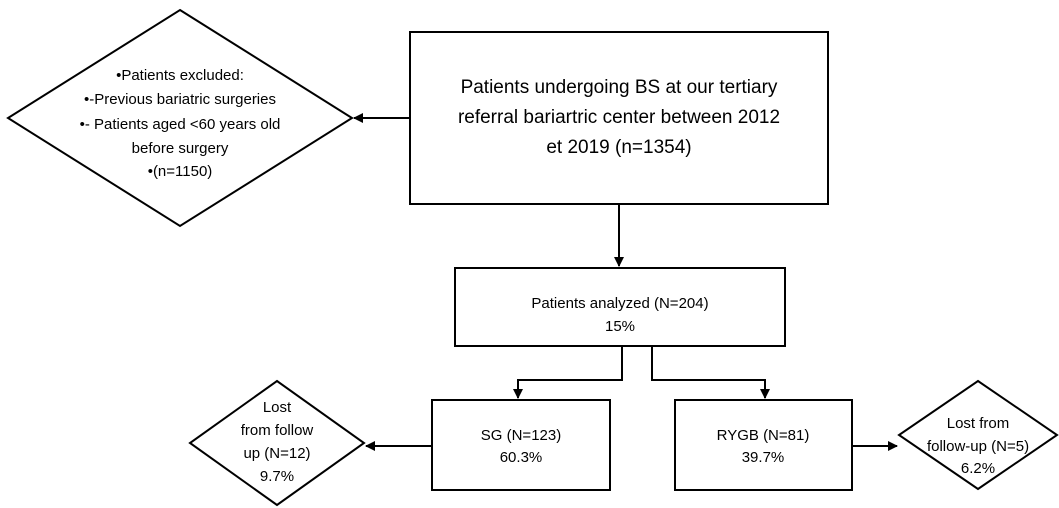  I want to click on node-text: up (N=12), so click(276, 453).